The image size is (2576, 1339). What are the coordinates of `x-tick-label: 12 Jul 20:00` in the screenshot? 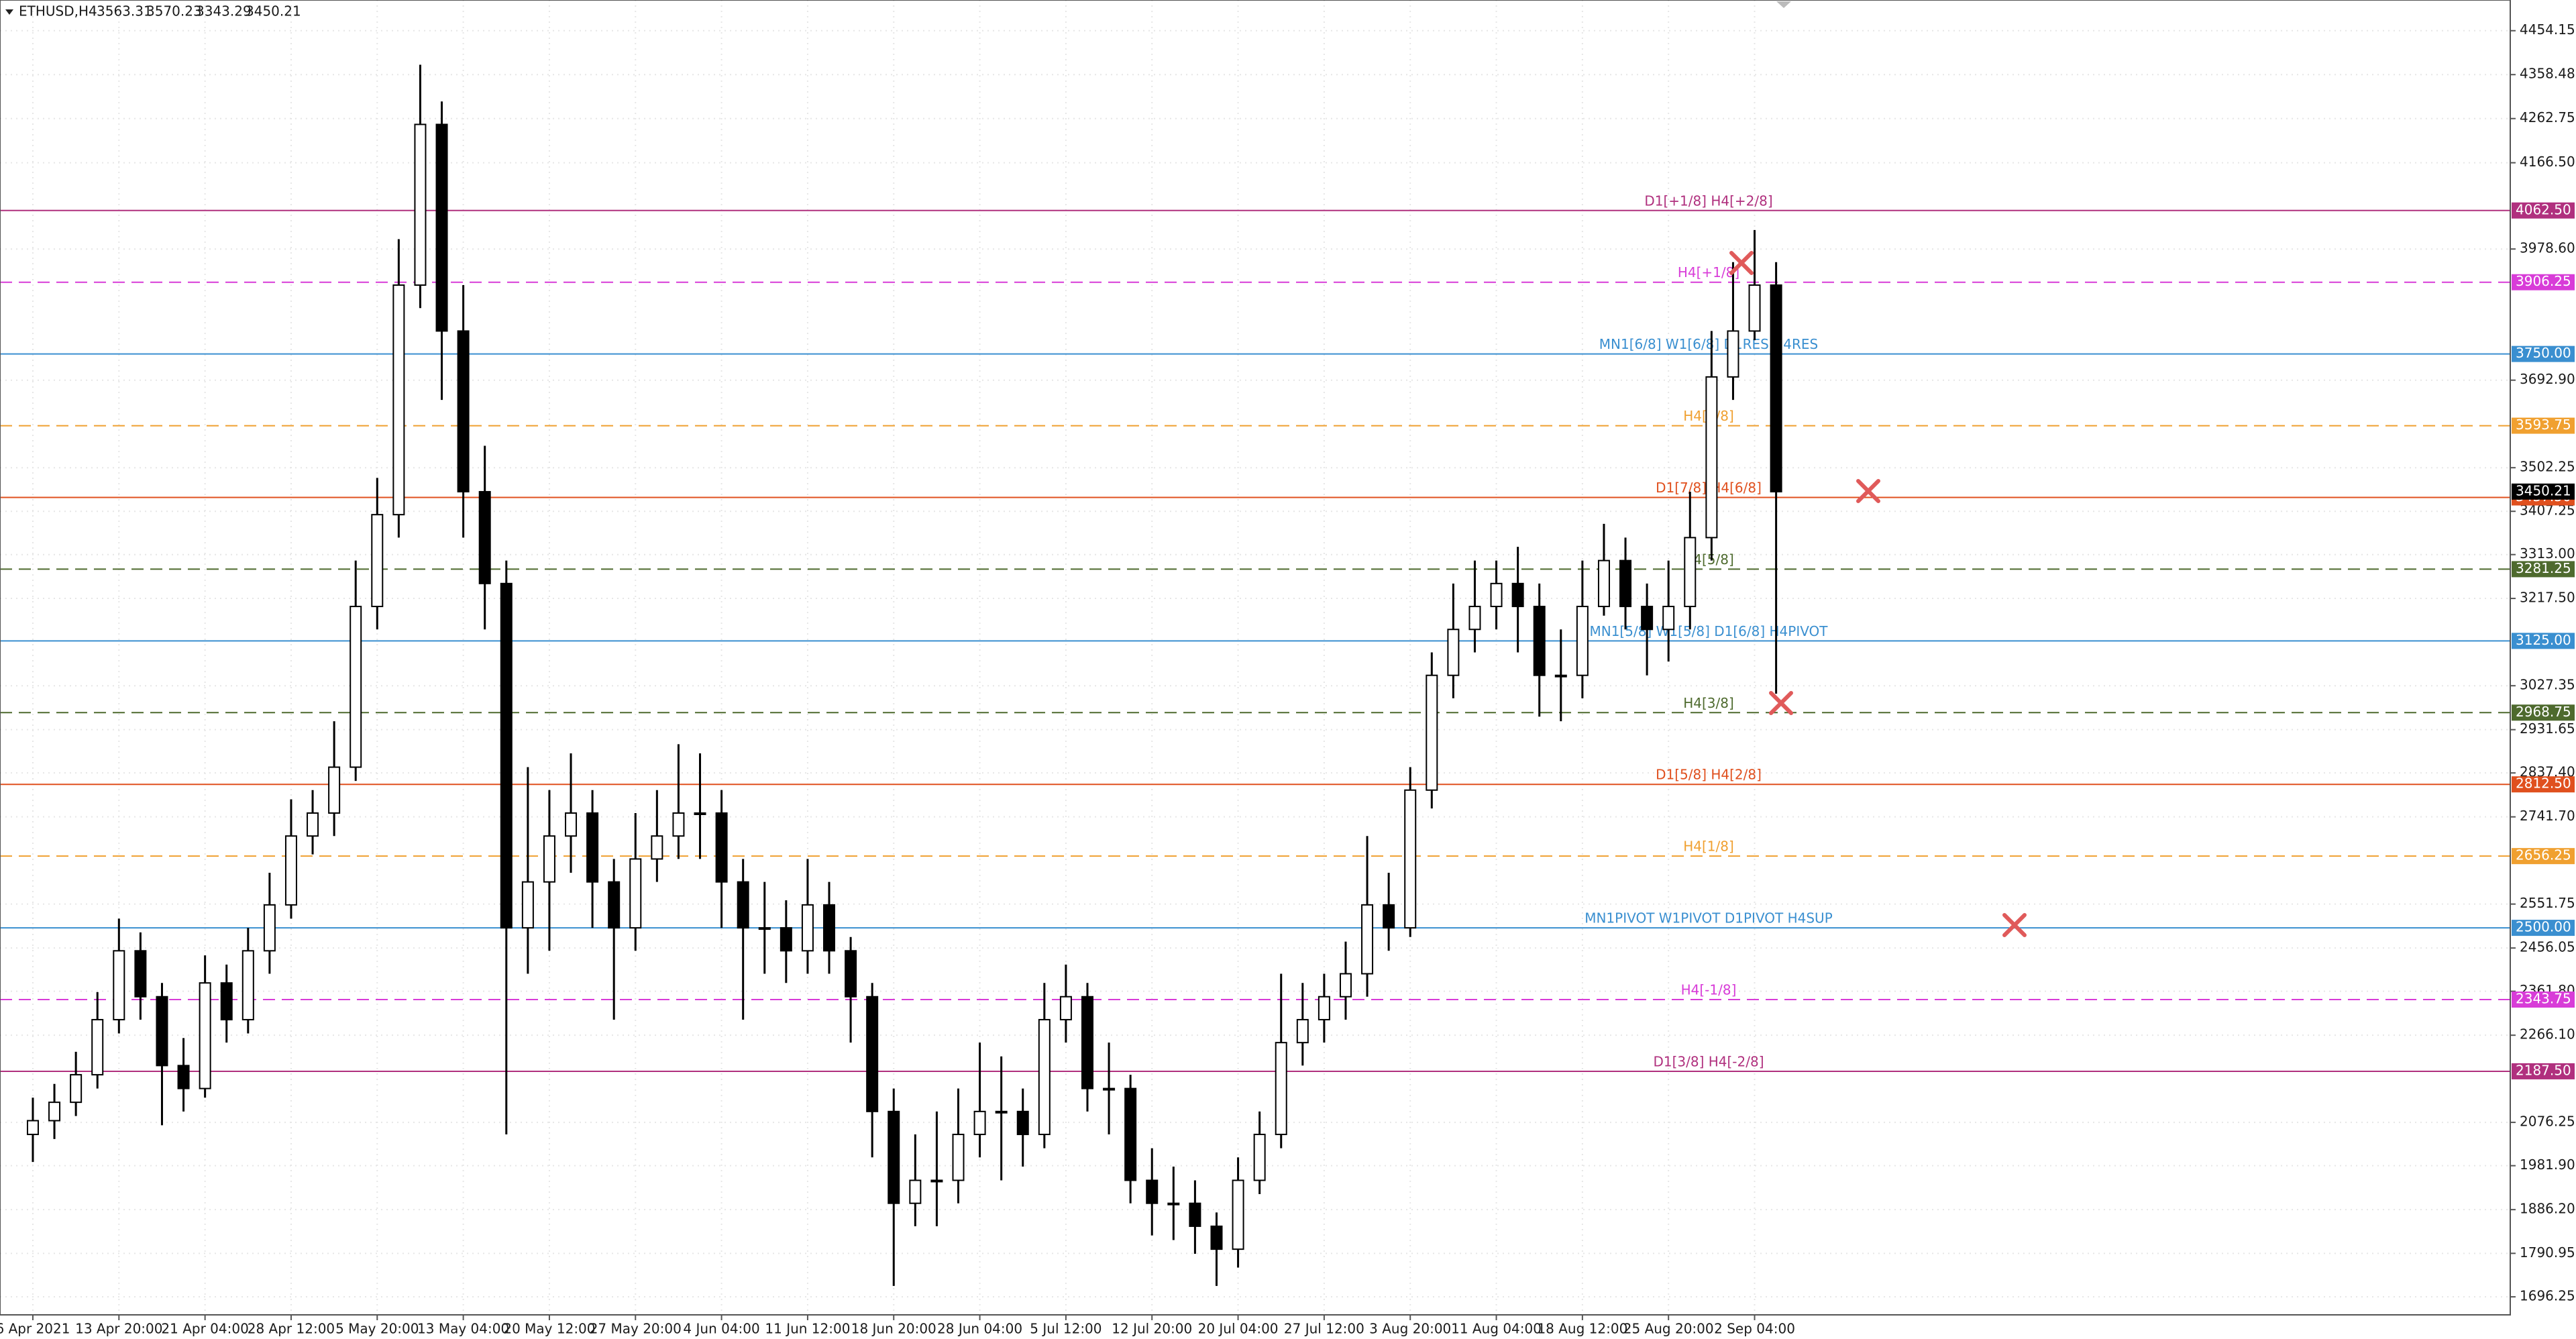 It's located at (1152, 1329).